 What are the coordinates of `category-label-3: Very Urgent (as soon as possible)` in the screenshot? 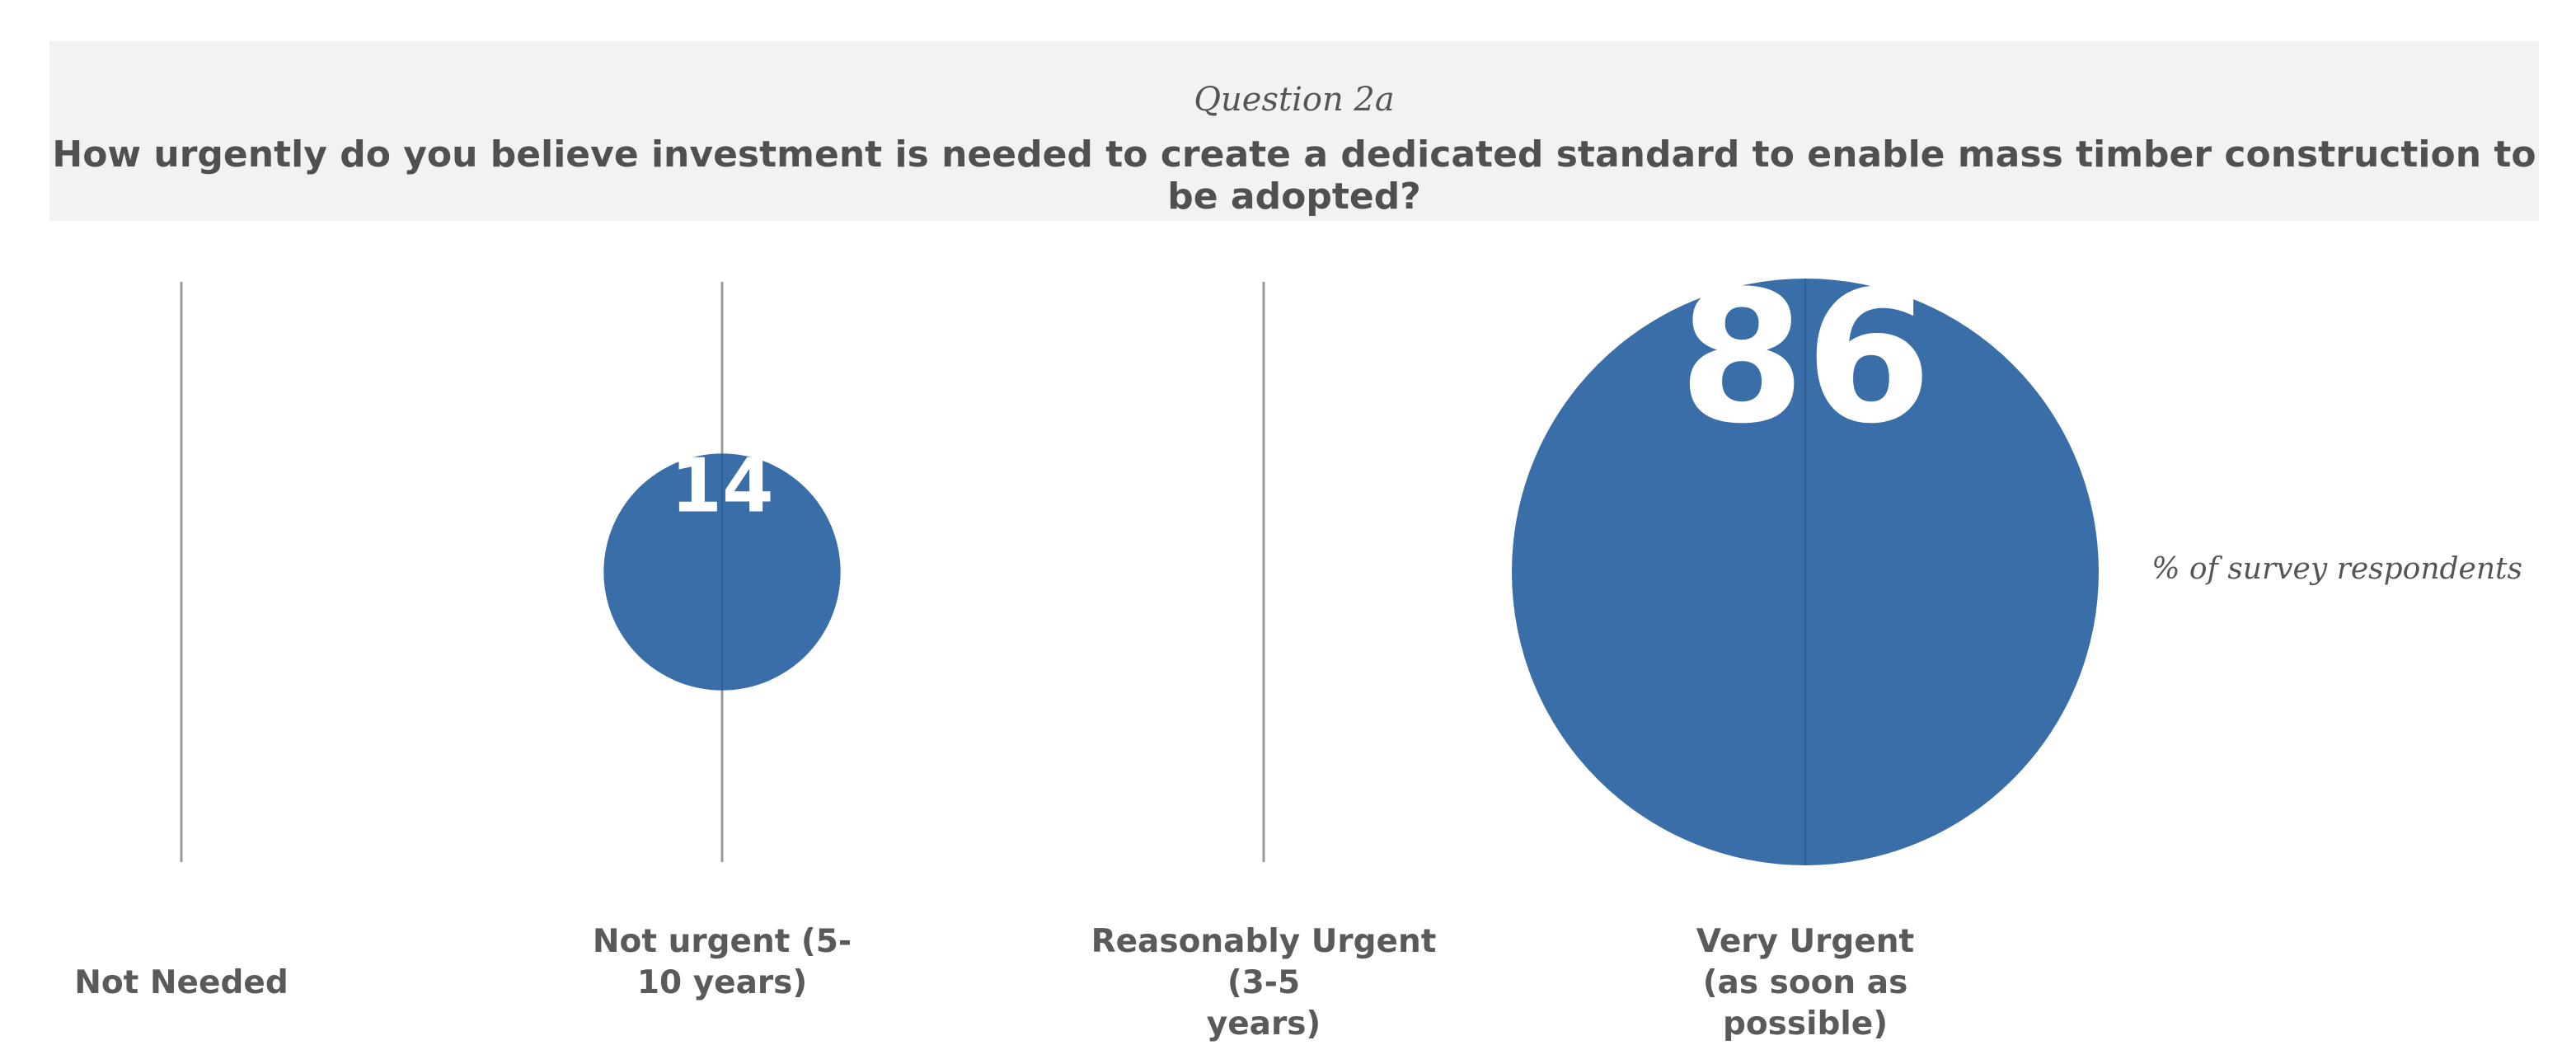 It's located at (1805, 983).